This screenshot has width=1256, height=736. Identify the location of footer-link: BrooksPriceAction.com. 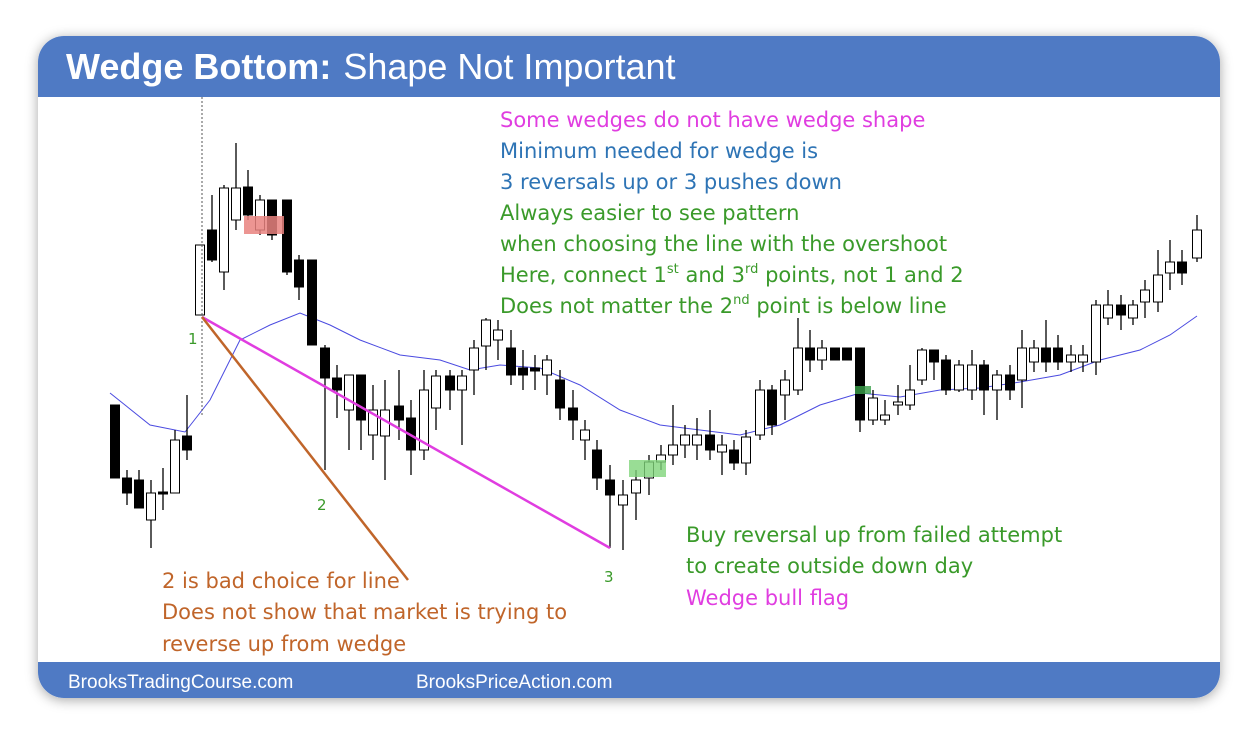
(514, 682).